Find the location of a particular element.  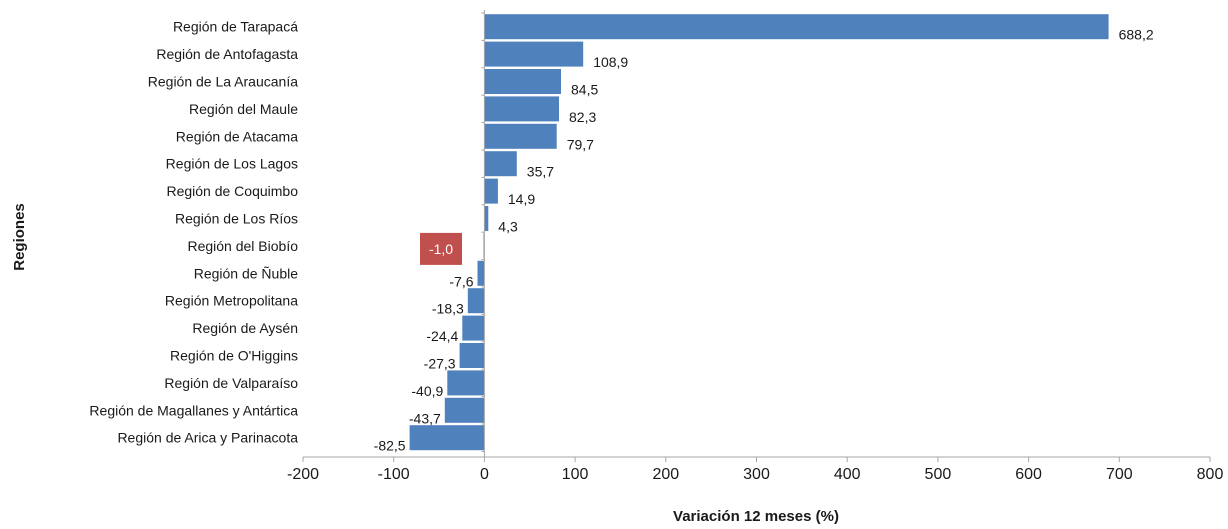

category-label: Región de Coquimbo is located at coordinates (232, 191).